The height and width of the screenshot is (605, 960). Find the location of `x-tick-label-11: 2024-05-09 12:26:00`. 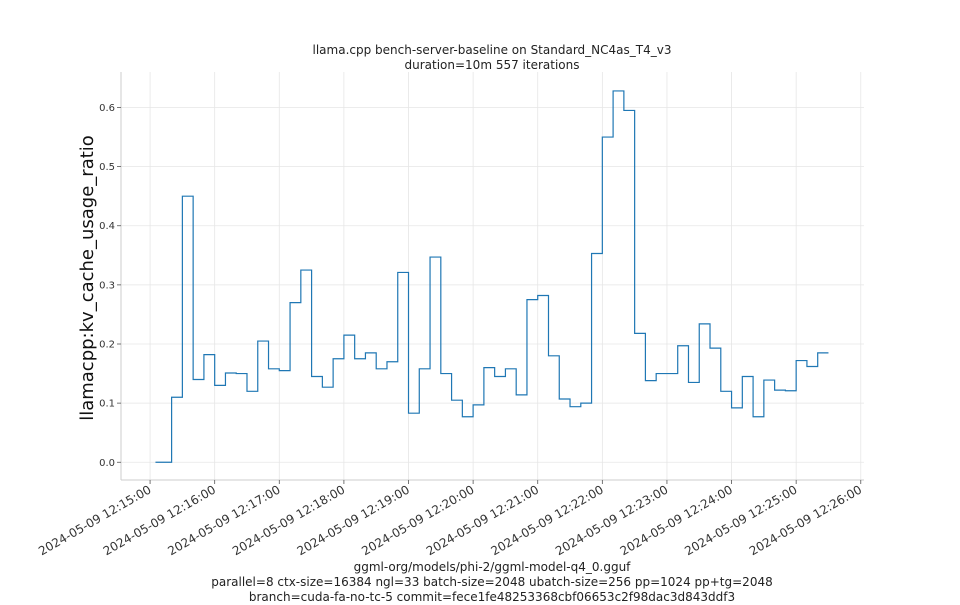

x-tick-label-11: 2024-05-09 12:26:00 is located at coordinates (805, 520).